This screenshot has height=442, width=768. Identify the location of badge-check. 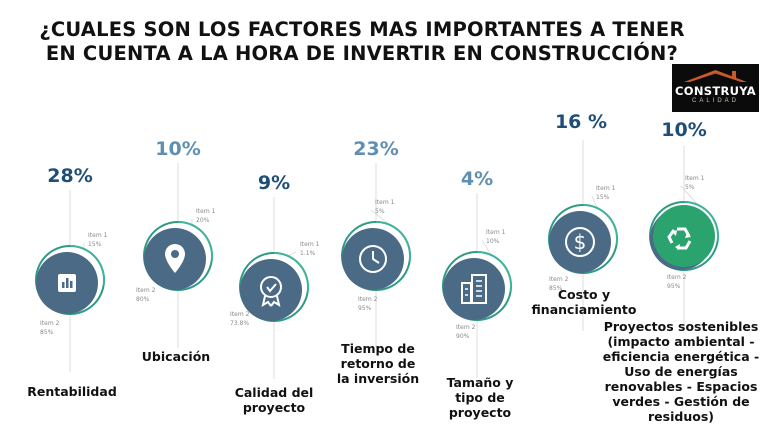
(271, 288).